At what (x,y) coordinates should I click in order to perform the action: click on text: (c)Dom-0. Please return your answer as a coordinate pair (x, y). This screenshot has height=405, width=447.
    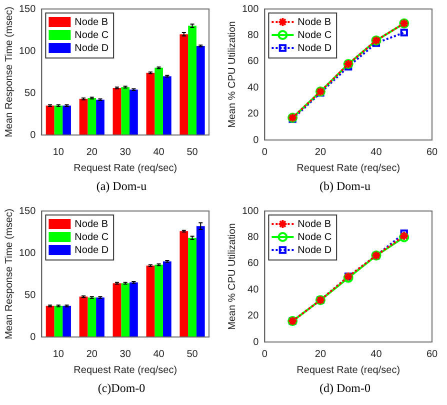
    Looking at the image, I should click on (121, 388).